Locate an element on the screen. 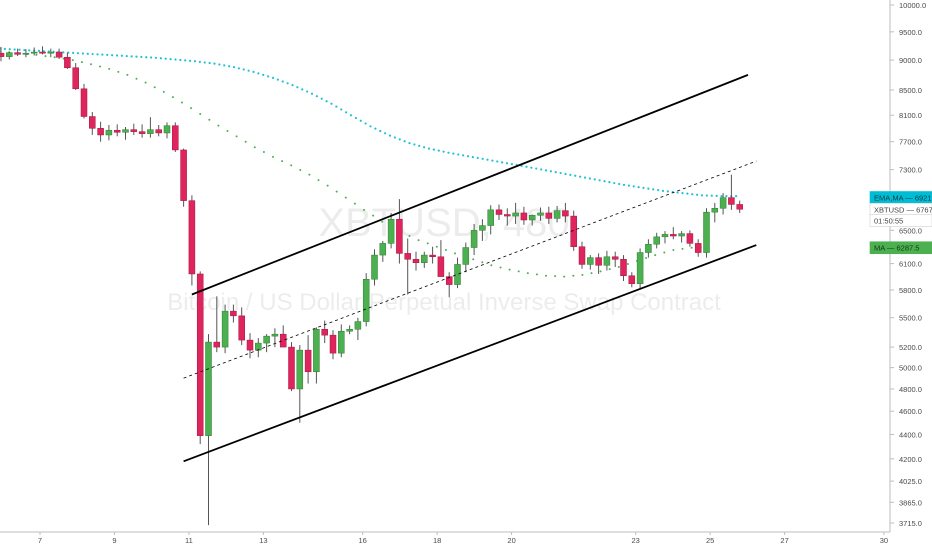  price-badge: MA — 6287.5 is located at coordinates (900, 248).